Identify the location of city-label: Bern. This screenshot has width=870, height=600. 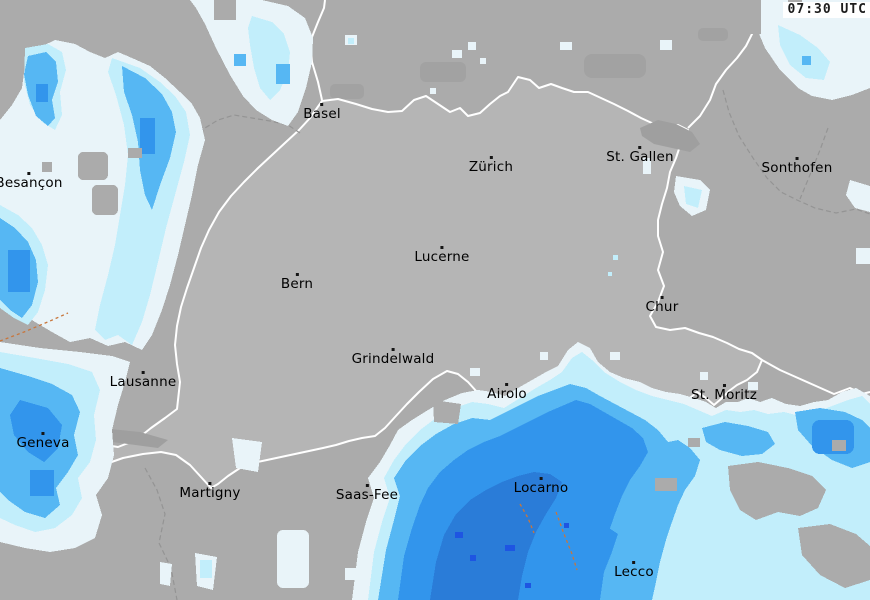
(297, 284).